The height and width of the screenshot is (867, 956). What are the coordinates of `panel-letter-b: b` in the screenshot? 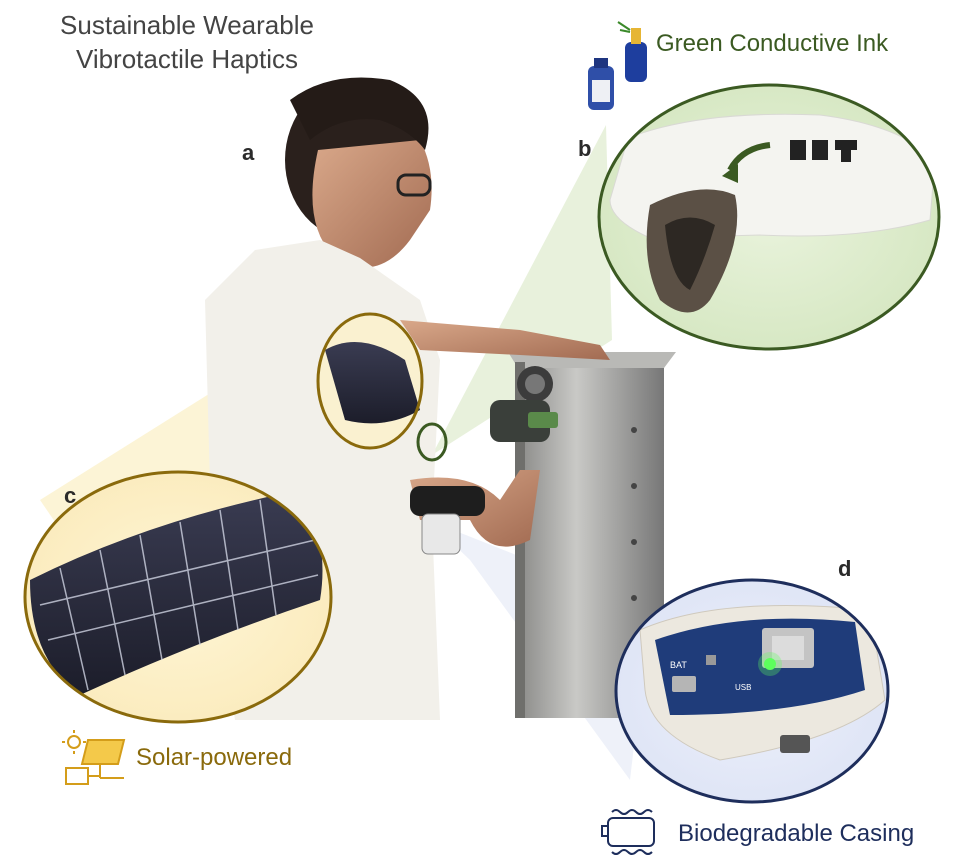 It's located at (585, 148).